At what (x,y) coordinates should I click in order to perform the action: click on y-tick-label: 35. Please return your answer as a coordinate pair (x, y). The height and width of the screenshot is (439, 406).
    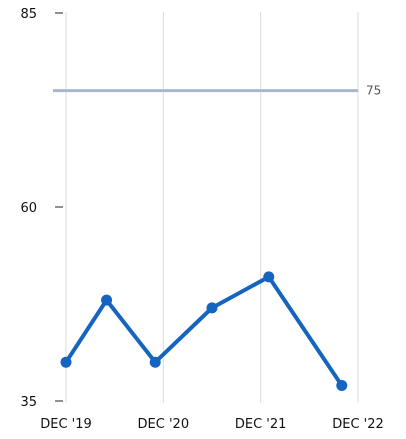
    Looking at the image, I should click on (28, 402).